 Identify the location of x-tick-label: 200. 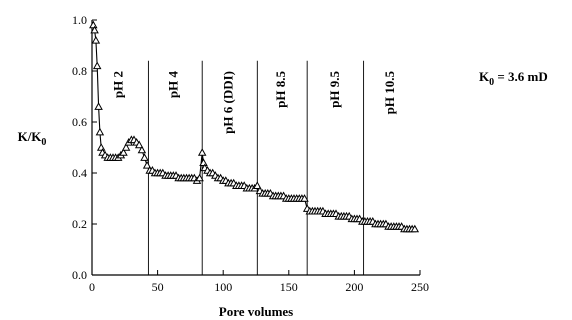
(354, 287).